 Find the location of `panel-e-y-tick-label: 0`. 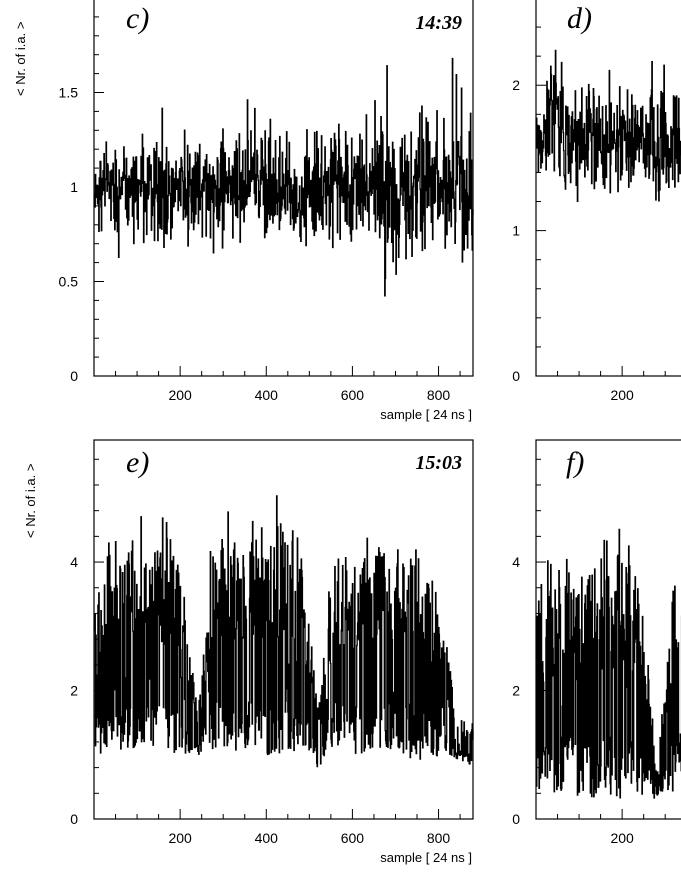

panel-e-y-tick-label: 0 is located at coordinates (74, 819).